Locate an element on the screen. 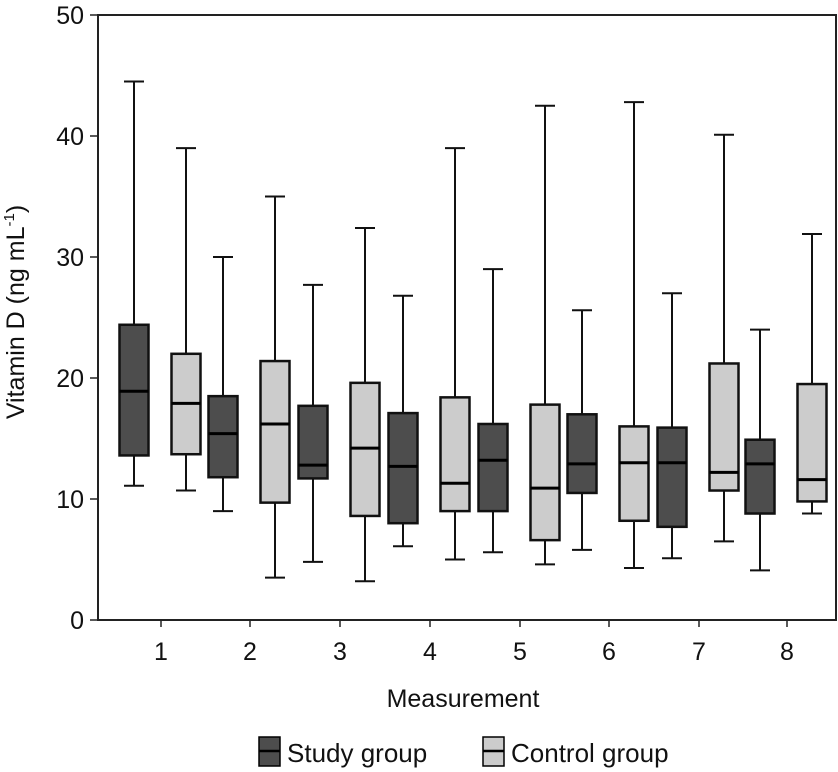 This screenshot has height=772, width=838. y-axis-title-main: Vitamin D (ng mL is located at coordinates (16, 322).